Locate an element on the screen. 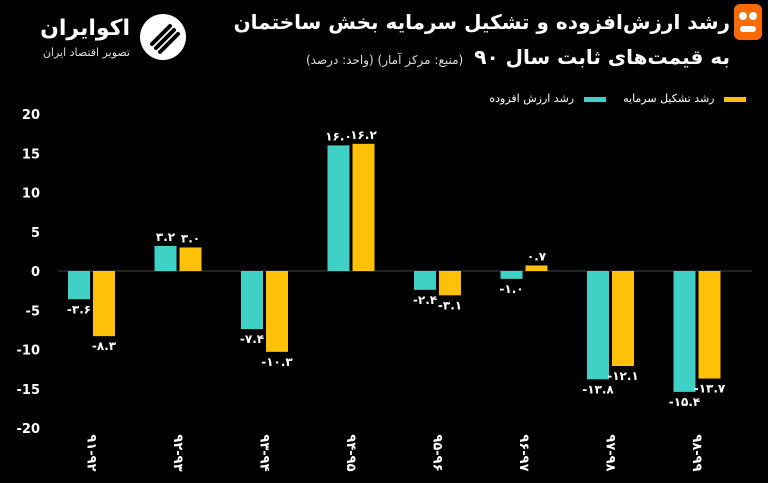  legend-swatch-value-added is located at coordinates (594, 99).